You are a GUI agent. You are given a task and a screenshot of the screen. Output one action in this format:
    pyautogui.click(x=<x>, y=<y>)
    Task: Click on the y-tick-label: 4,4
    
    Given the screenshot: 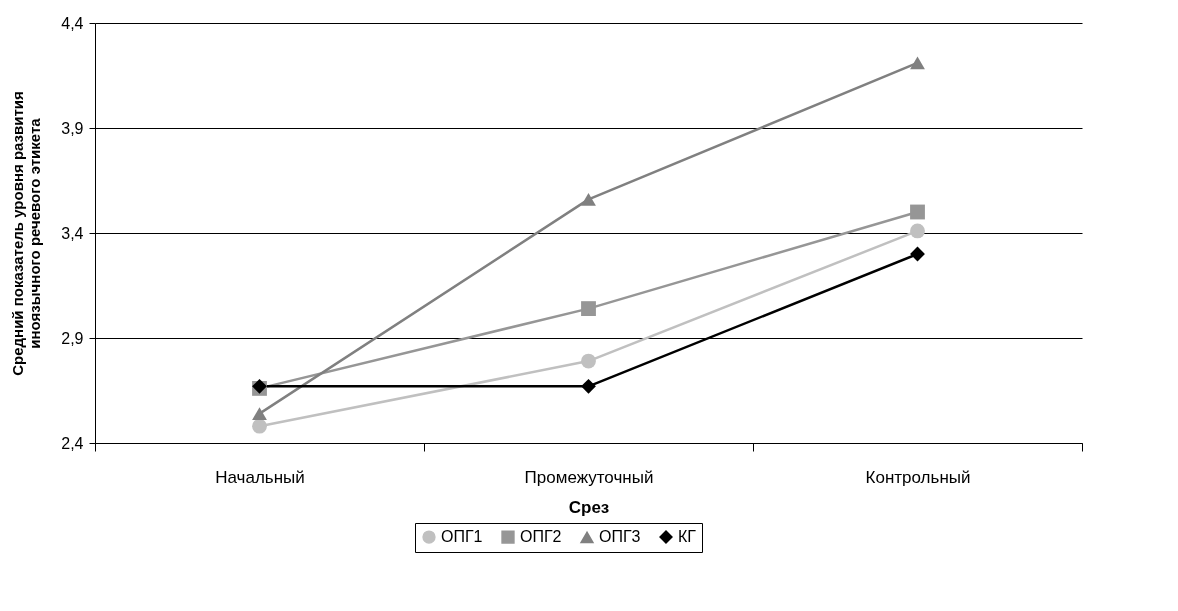 What is the action you would take?
    pyautogui.click(x=72, y=23)
    